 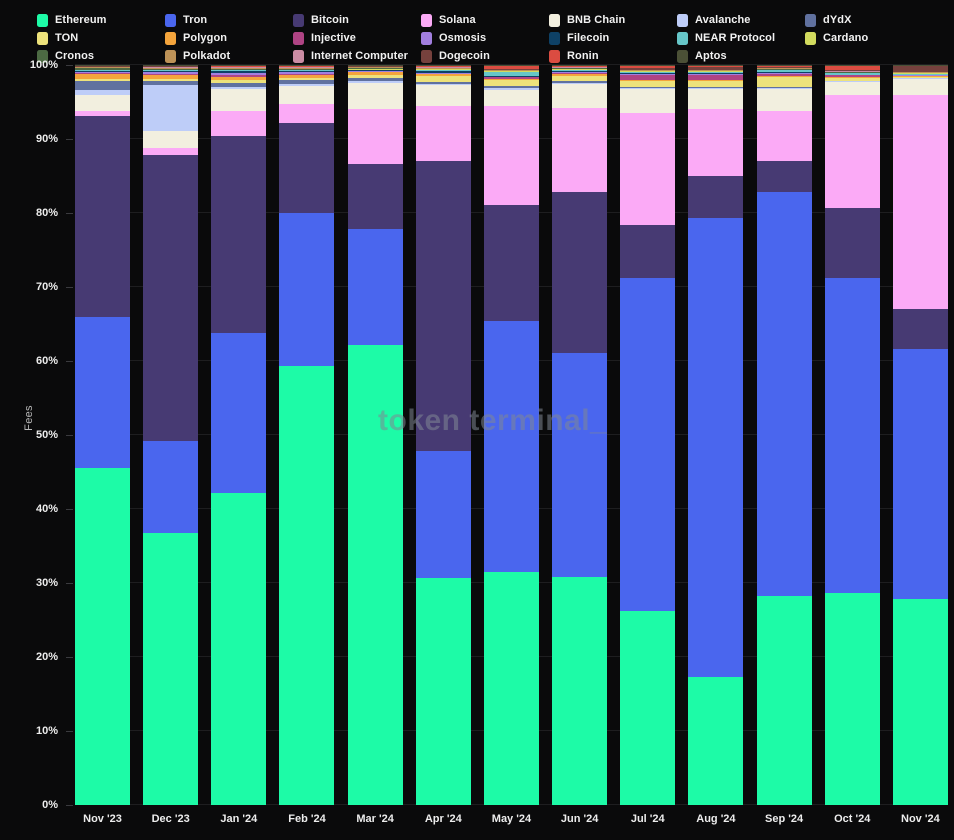 I want to click on legend-item-filecoin: Filecoin, so click(x=613, y=38).